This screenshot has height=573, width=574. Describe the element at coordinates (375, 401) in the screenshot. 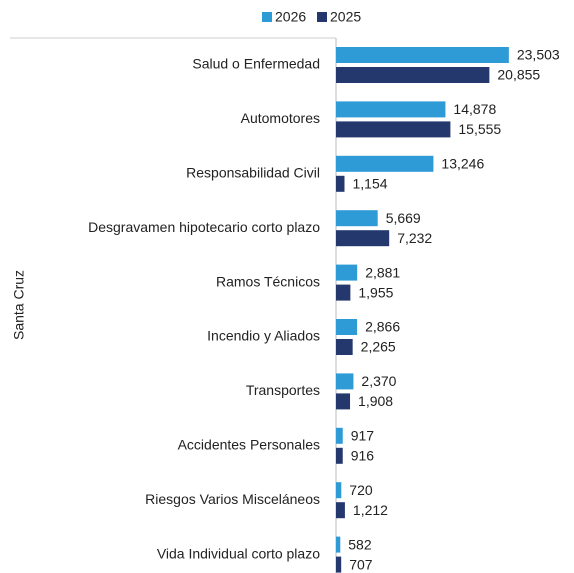

I see `value-label: 1,908` at that location.